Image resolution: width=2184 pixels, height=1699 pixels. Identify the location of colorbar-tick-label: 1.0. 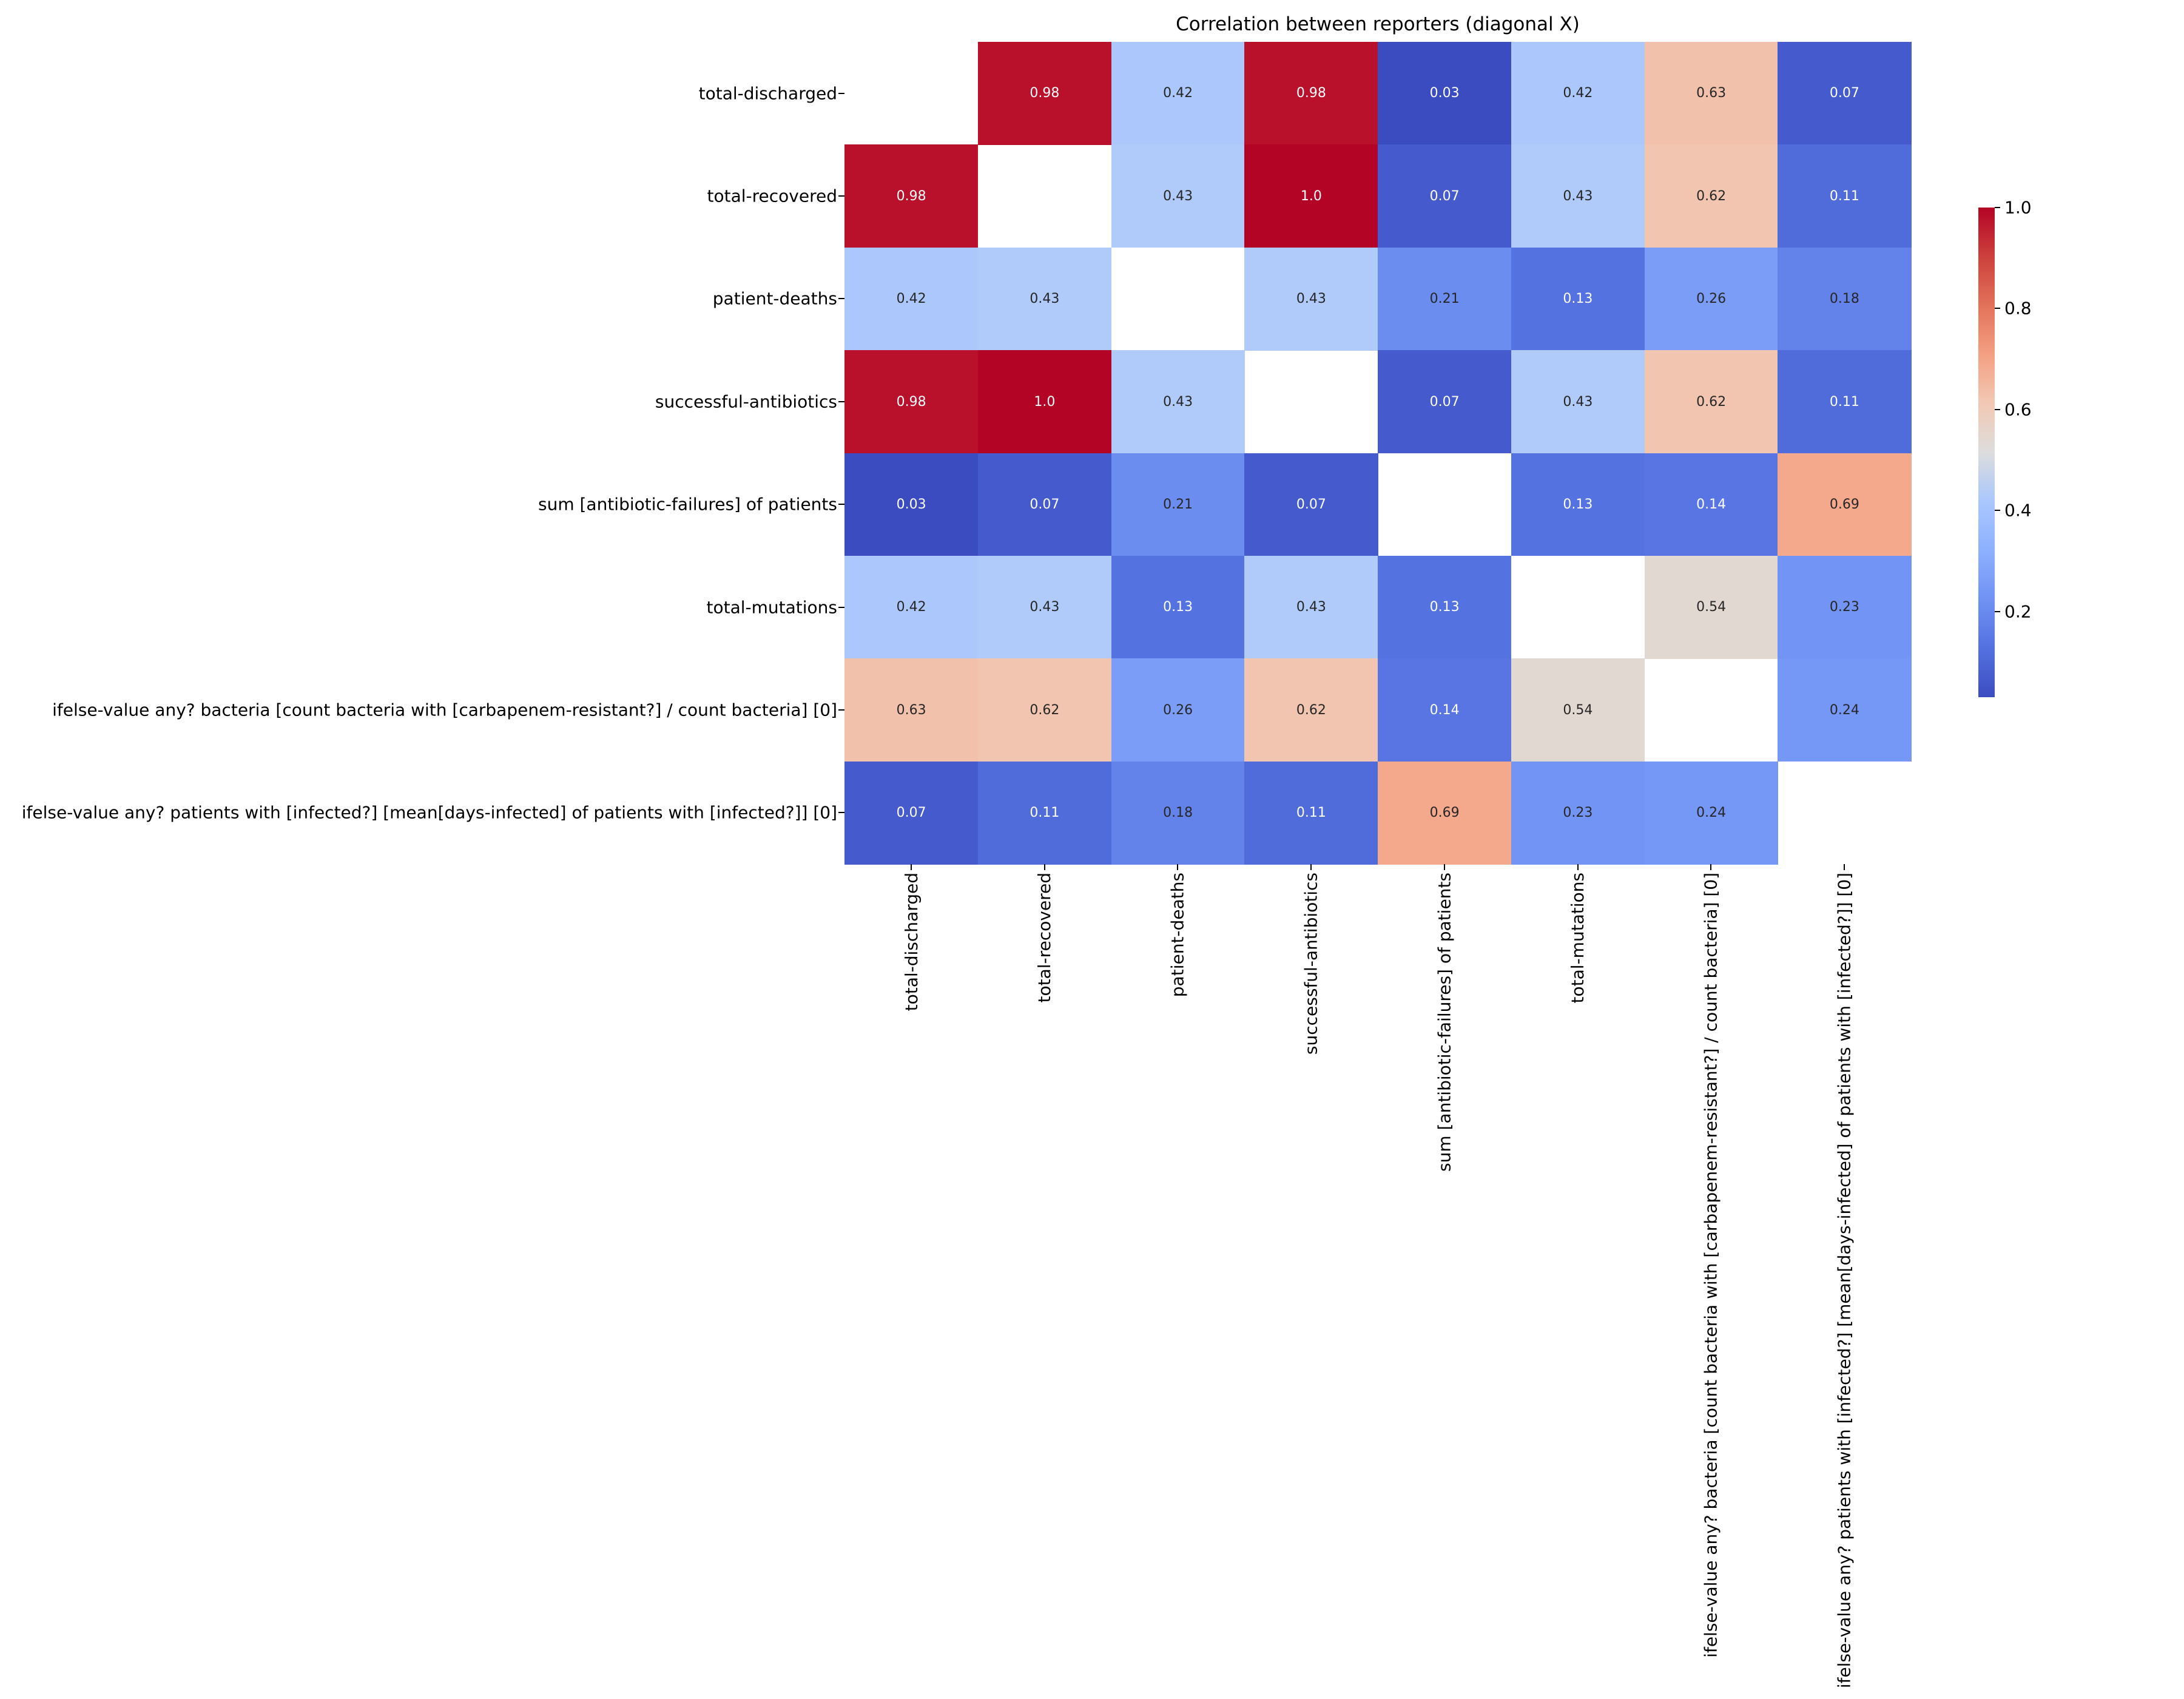
(2018, 207).